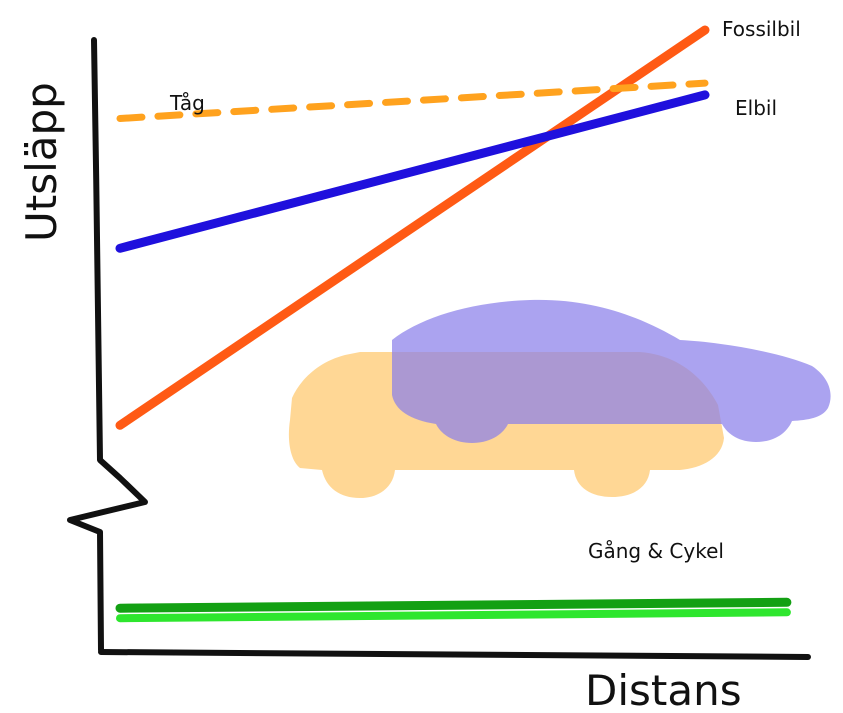  I want to click on y-axis-upper, so click(107, 345).